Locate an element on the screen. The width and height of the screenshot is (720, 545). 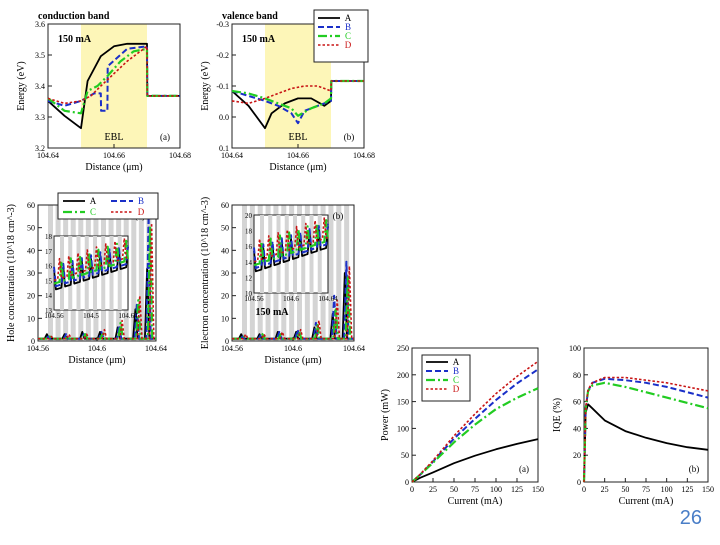
inset-y-tick-label: 15 is located at coordinates (49, 281).